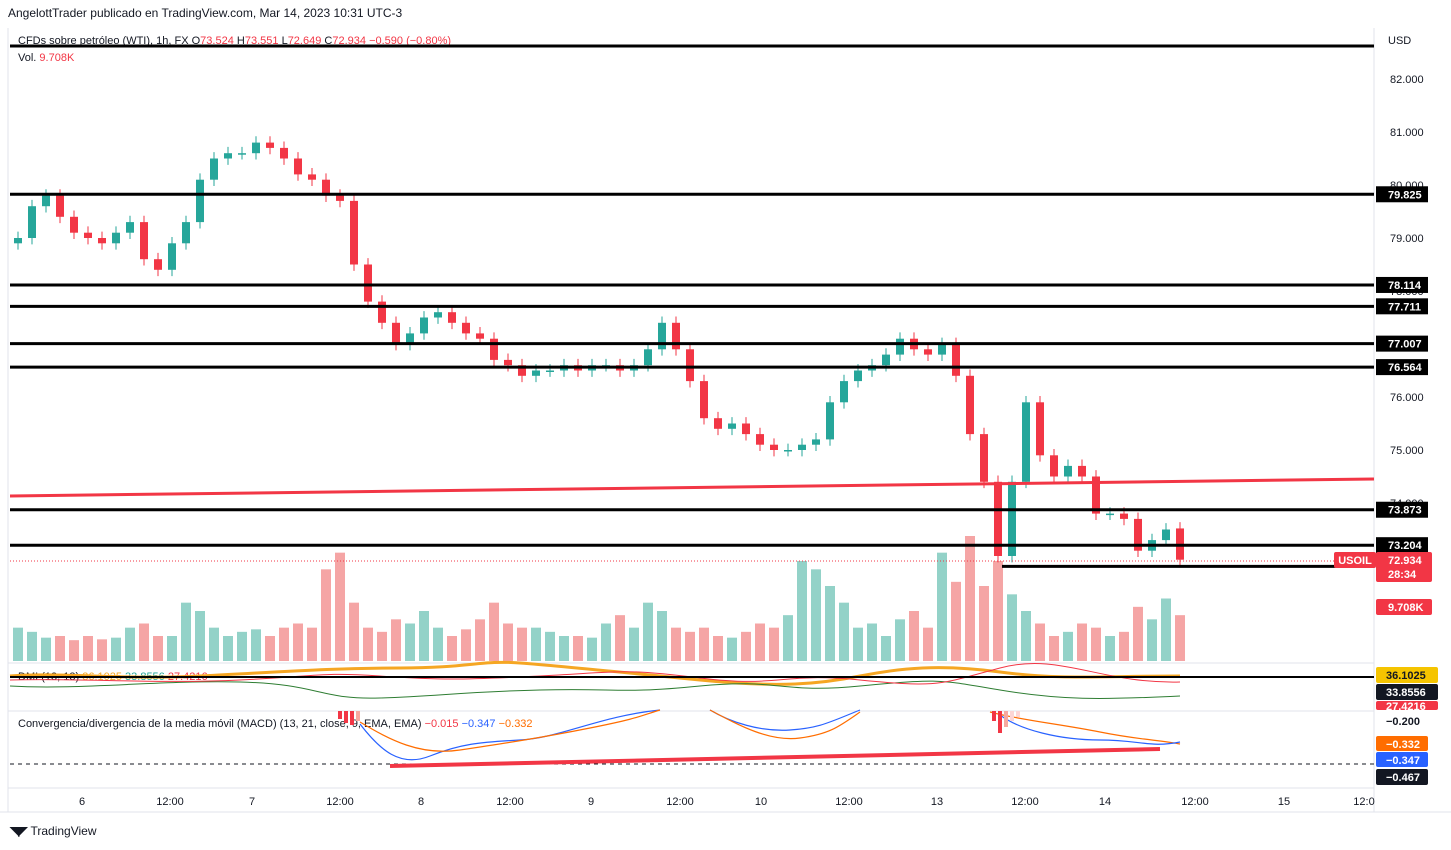 Image resolution: width=1451 pixels, height=850 pixels. I want to click on open-label: O, so click(196, 41).